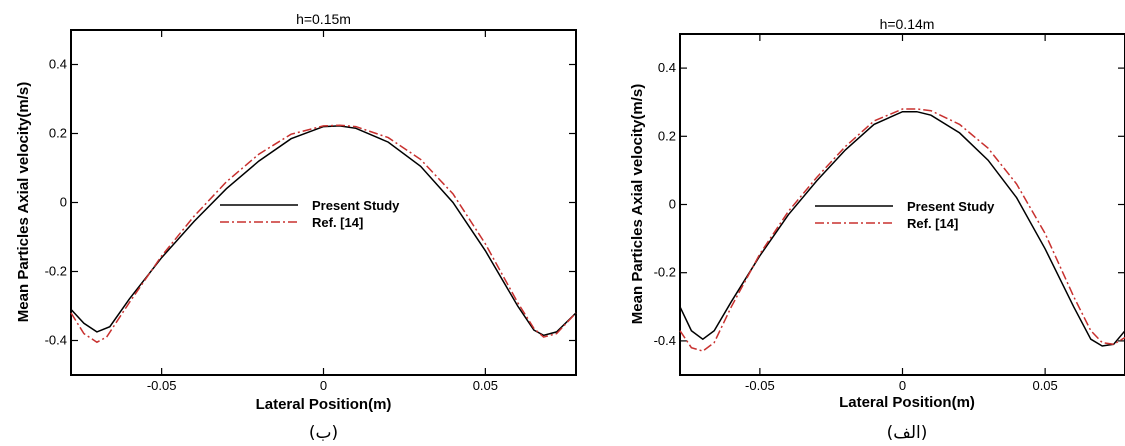  I want to click on panel-caption: (الف), so click(907, 433).